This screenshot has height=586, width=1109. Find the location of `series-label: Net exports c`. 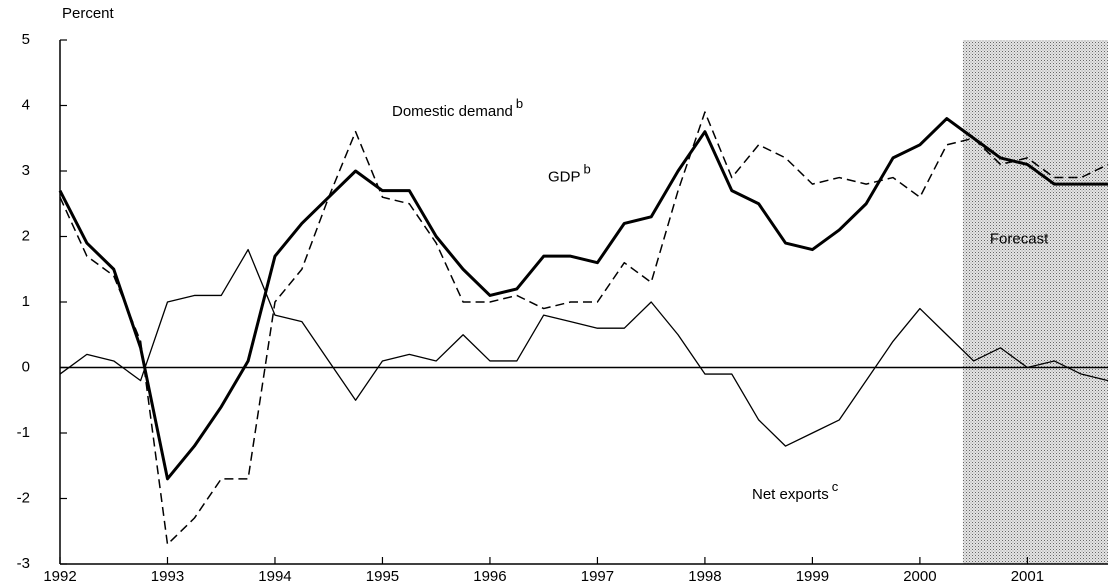

series-label: Net exports c is located at coordinates (795, 492).